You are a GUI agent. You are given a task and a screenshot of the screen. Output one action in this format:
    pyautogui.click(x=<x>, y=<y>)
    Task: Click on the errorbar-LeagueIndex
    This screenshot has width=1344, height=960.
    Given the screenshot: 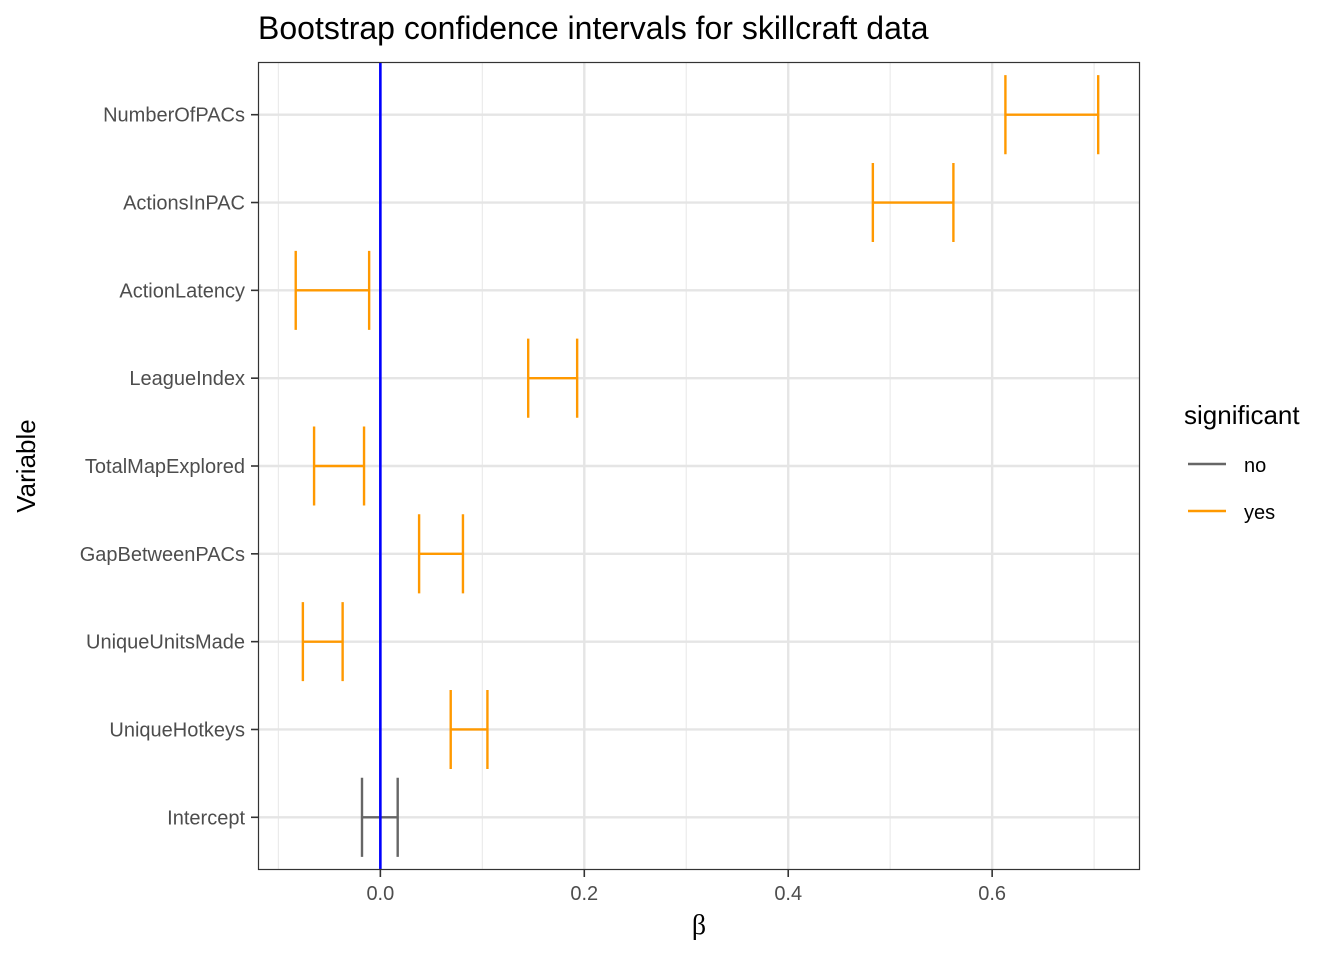 What is the action you would take?
    pyautogui.click(x=553, y=378)
    